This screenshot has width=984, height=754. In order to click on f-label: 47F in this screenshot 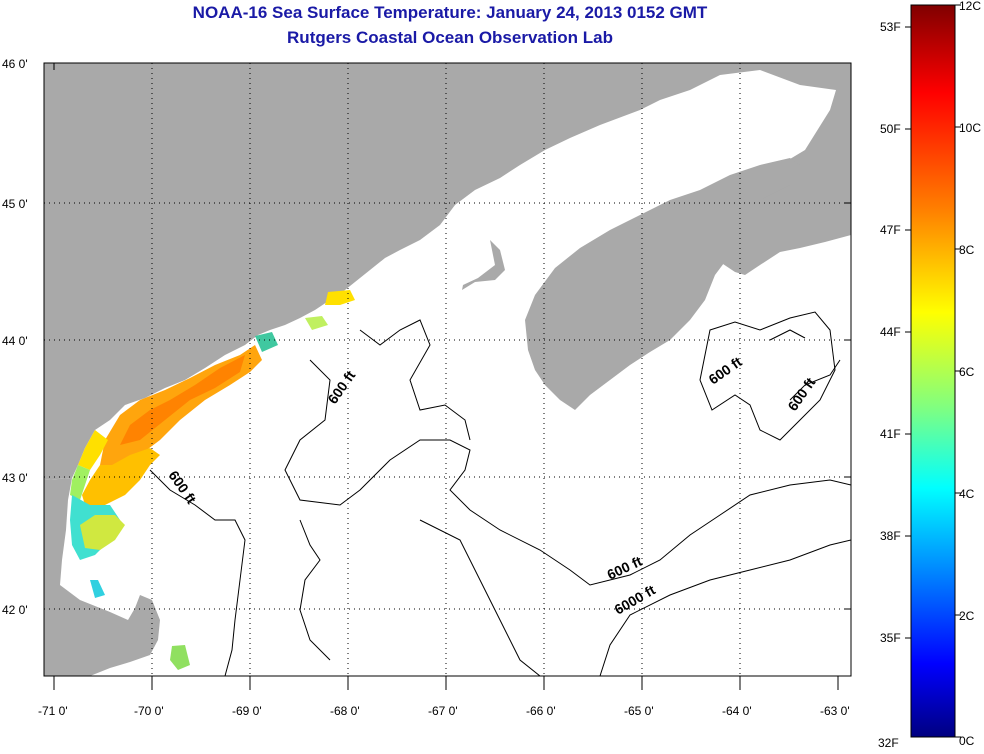, I will do `click(890, 230)`.